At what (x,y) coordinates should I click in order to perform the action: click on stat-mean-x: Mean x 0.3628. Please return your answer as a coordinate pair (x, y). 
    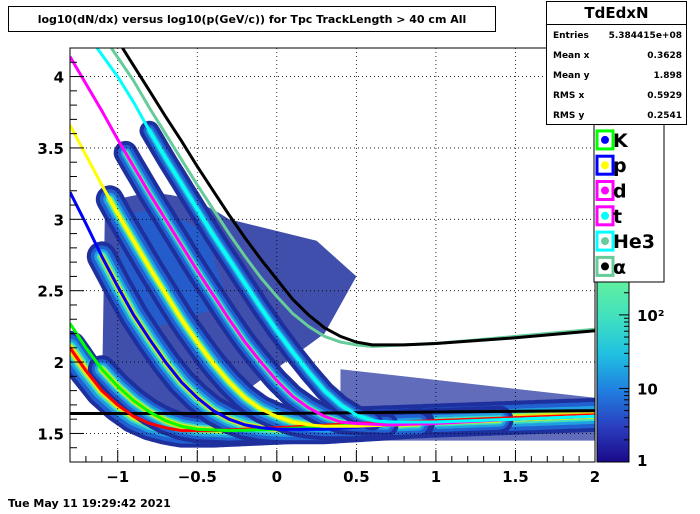
    Looking at the image, I should click on (617, 56).